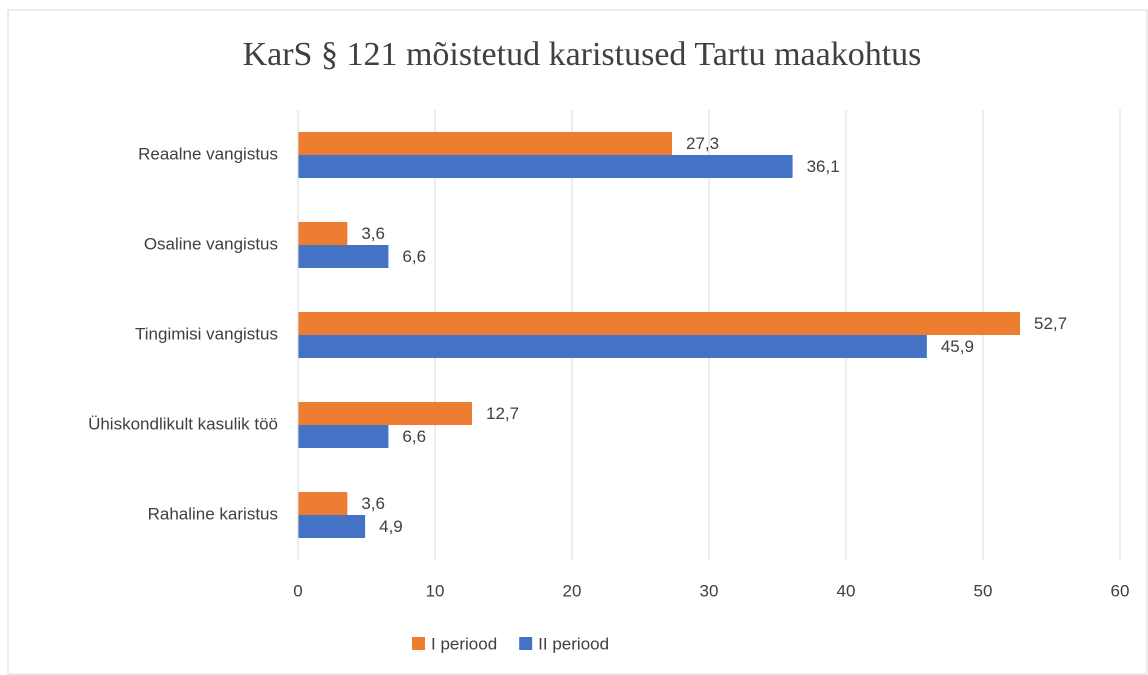 Image resolution: width=1148 pixels, height=675 pixels. What do you see at coordinates (957, 346) in the screenshot?
I see `value-label: 45,9` at bounding box center [957, 346].